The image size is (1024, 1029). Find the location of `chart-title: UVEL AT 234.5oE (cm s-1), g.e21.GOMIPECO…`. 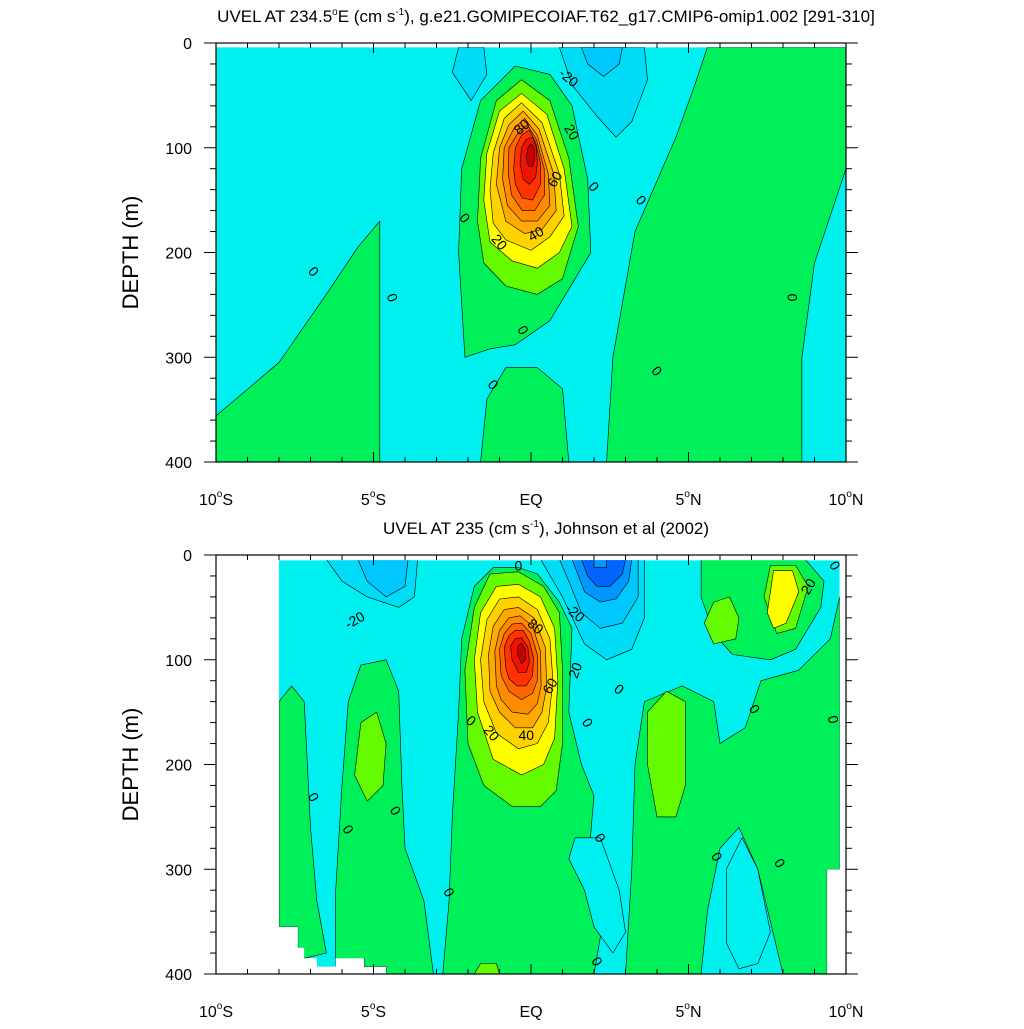

chart-title: UVEL AT 234.5oE (cm s-1), g.e21.GOMIPECO… is located at coordinates (546, 16).